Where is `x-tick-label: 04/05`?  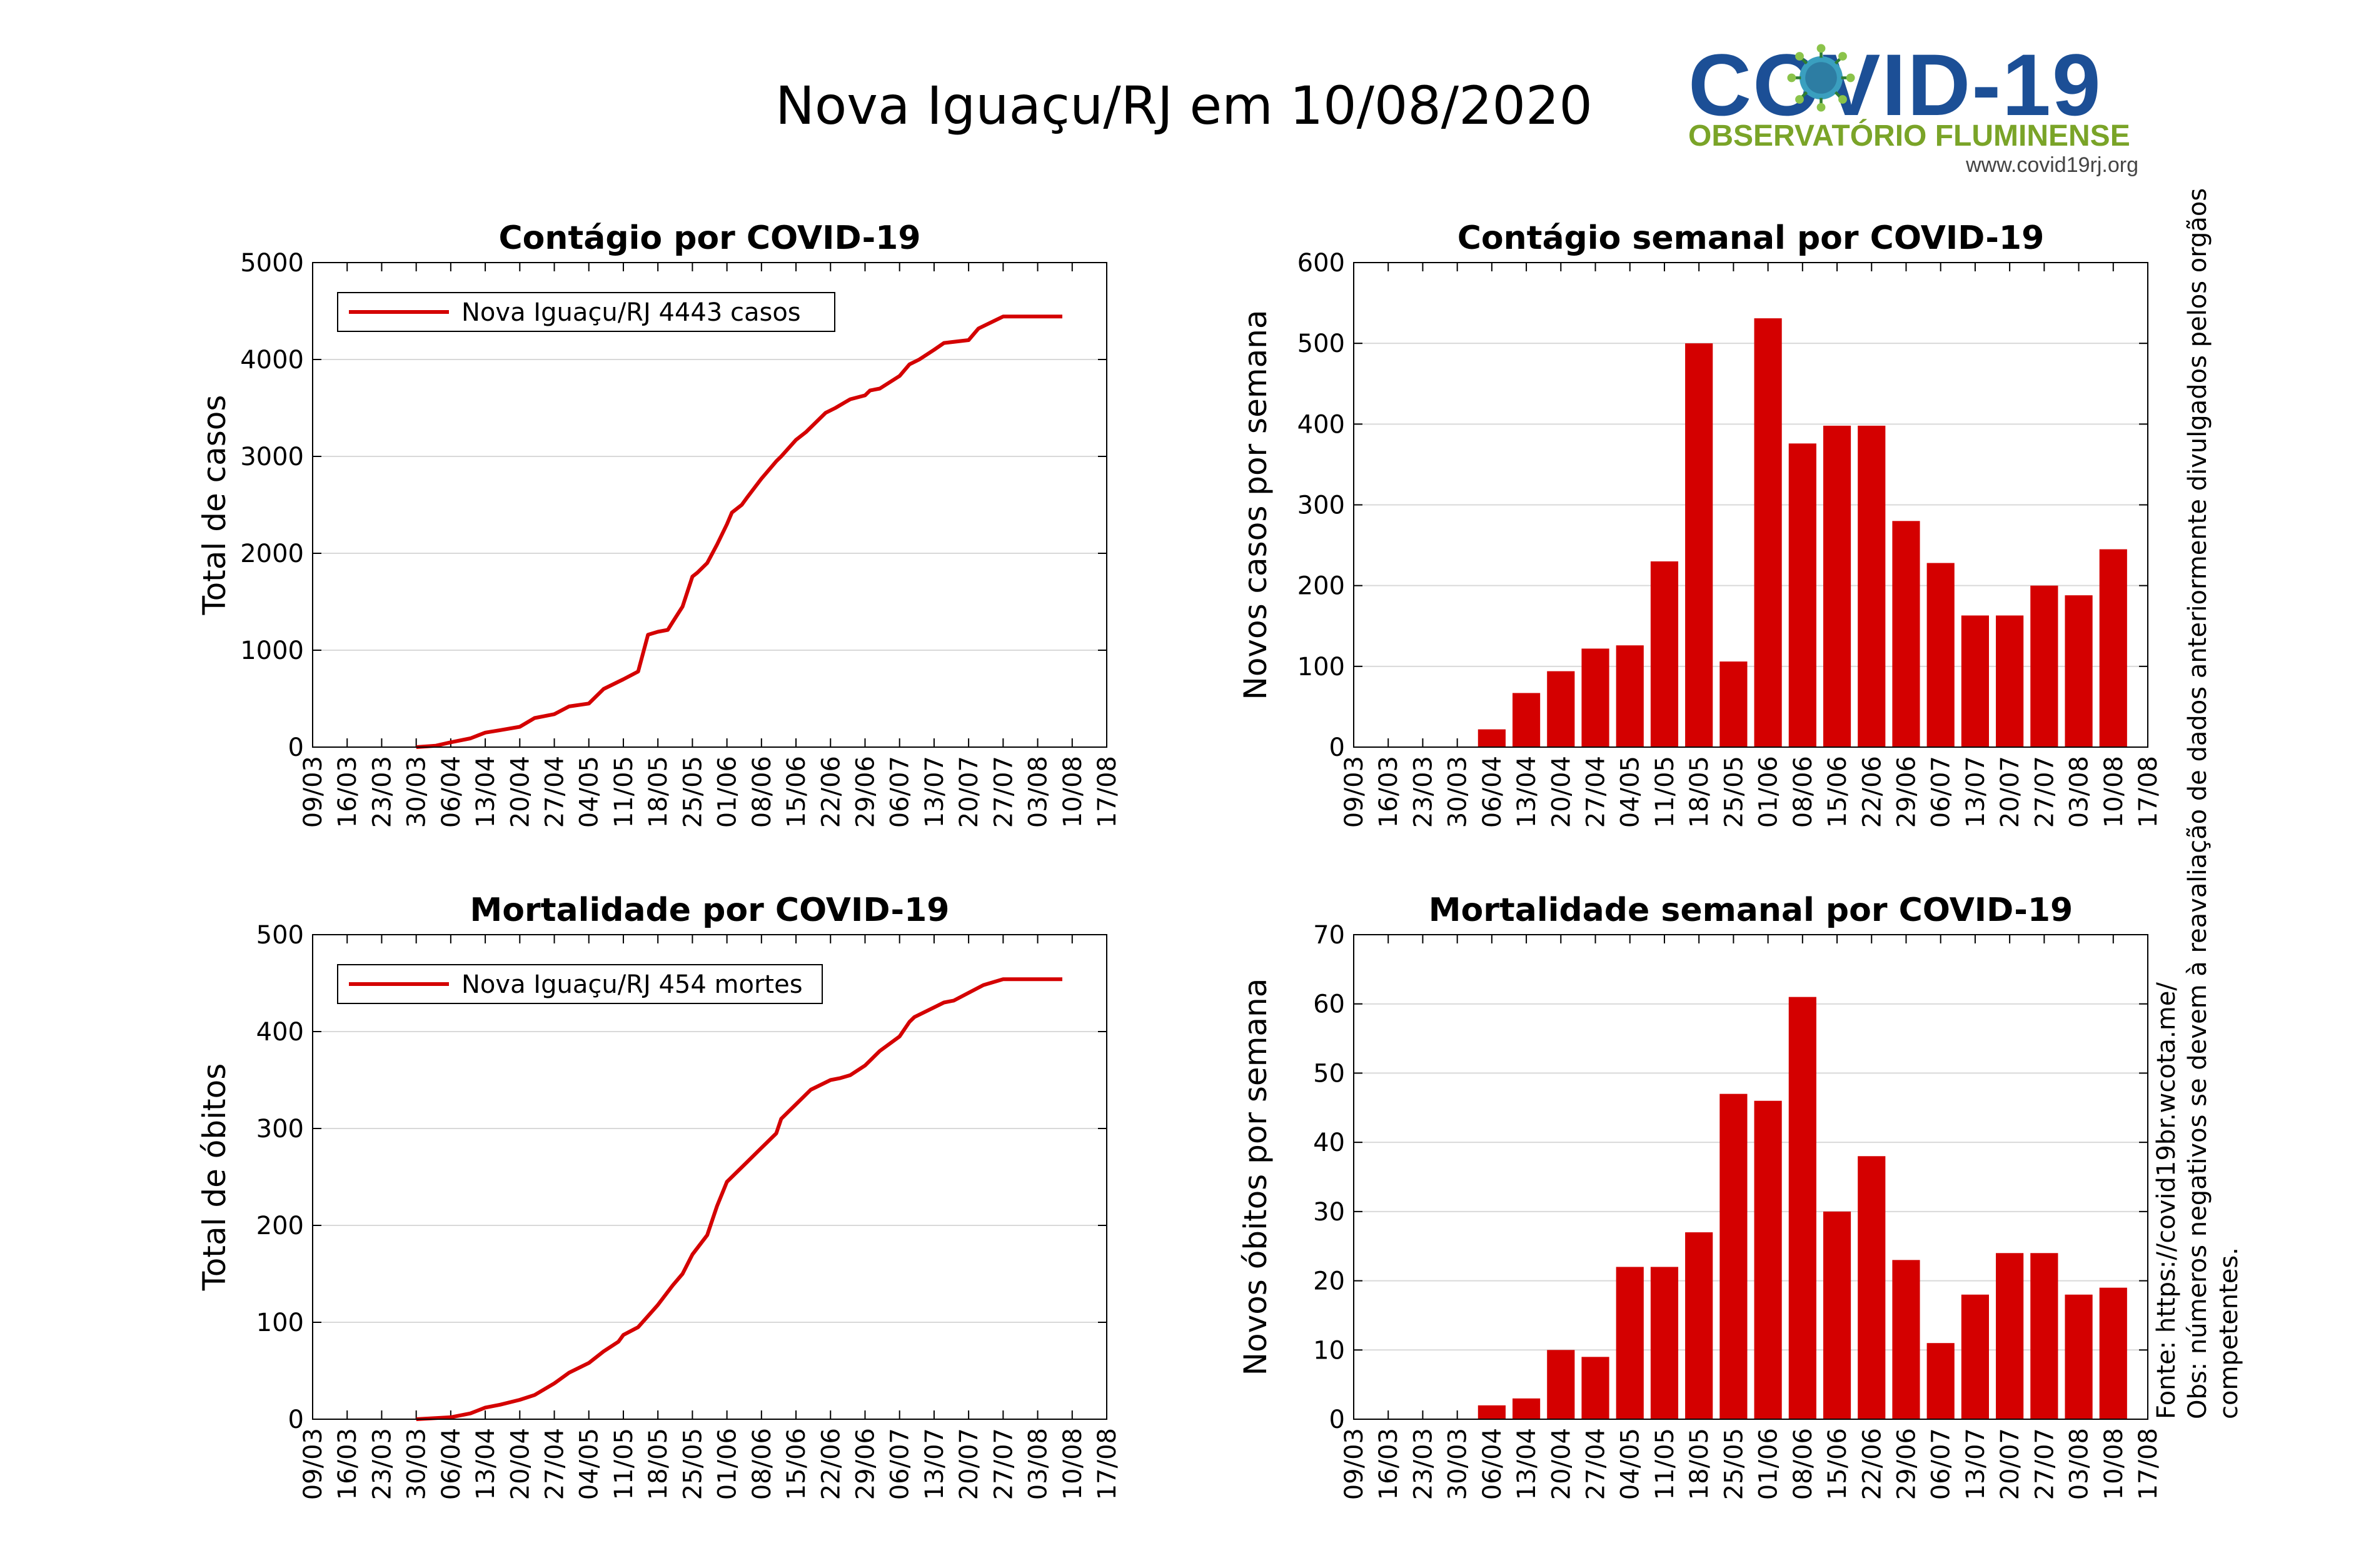 x-tick-label: 04/05 is located at coordinates (1630, 1464).